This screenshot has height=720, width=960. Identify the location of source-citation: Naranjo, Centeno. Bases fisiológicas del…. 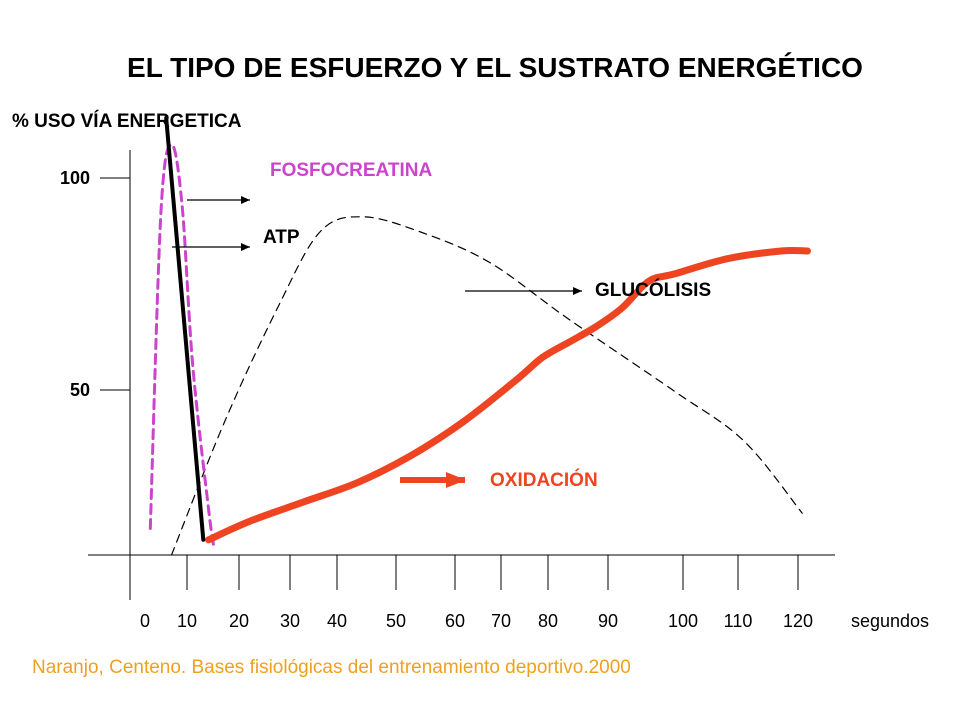
(331, 667).